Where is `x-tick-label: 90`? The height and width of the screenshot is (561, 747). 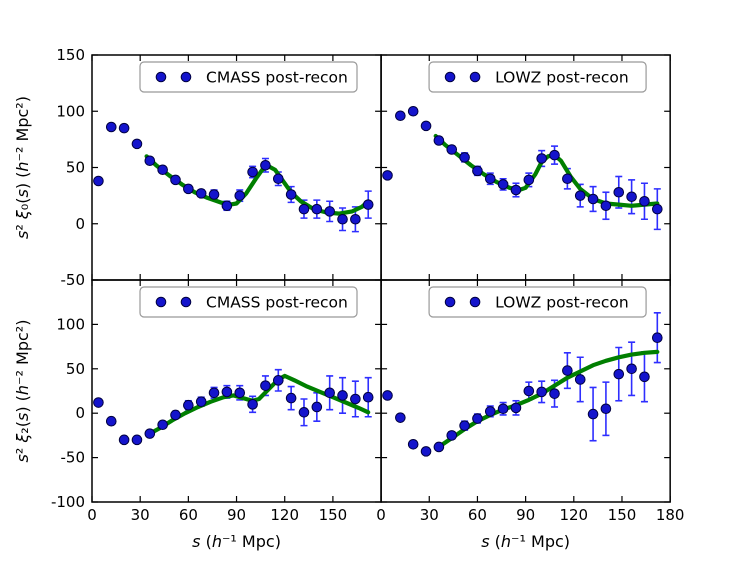 x-tick-label: 90 is located at coordinates (236, 515).